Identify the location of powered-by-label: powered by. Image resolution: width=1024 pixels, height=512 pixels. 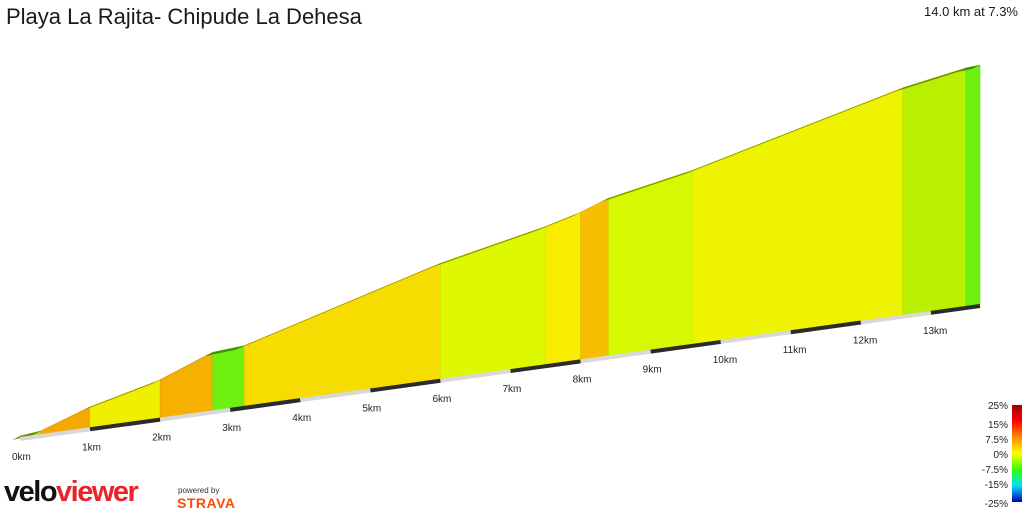
(199, 490).